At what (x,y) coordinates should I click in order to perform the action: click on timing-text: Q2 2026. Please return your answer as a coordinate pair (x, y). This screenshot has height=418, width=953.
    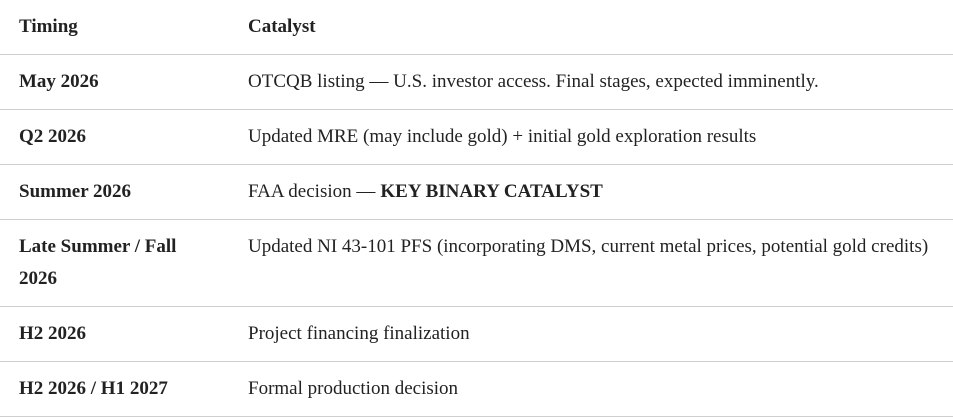
    Looking at the image, I should click on (53, 136).